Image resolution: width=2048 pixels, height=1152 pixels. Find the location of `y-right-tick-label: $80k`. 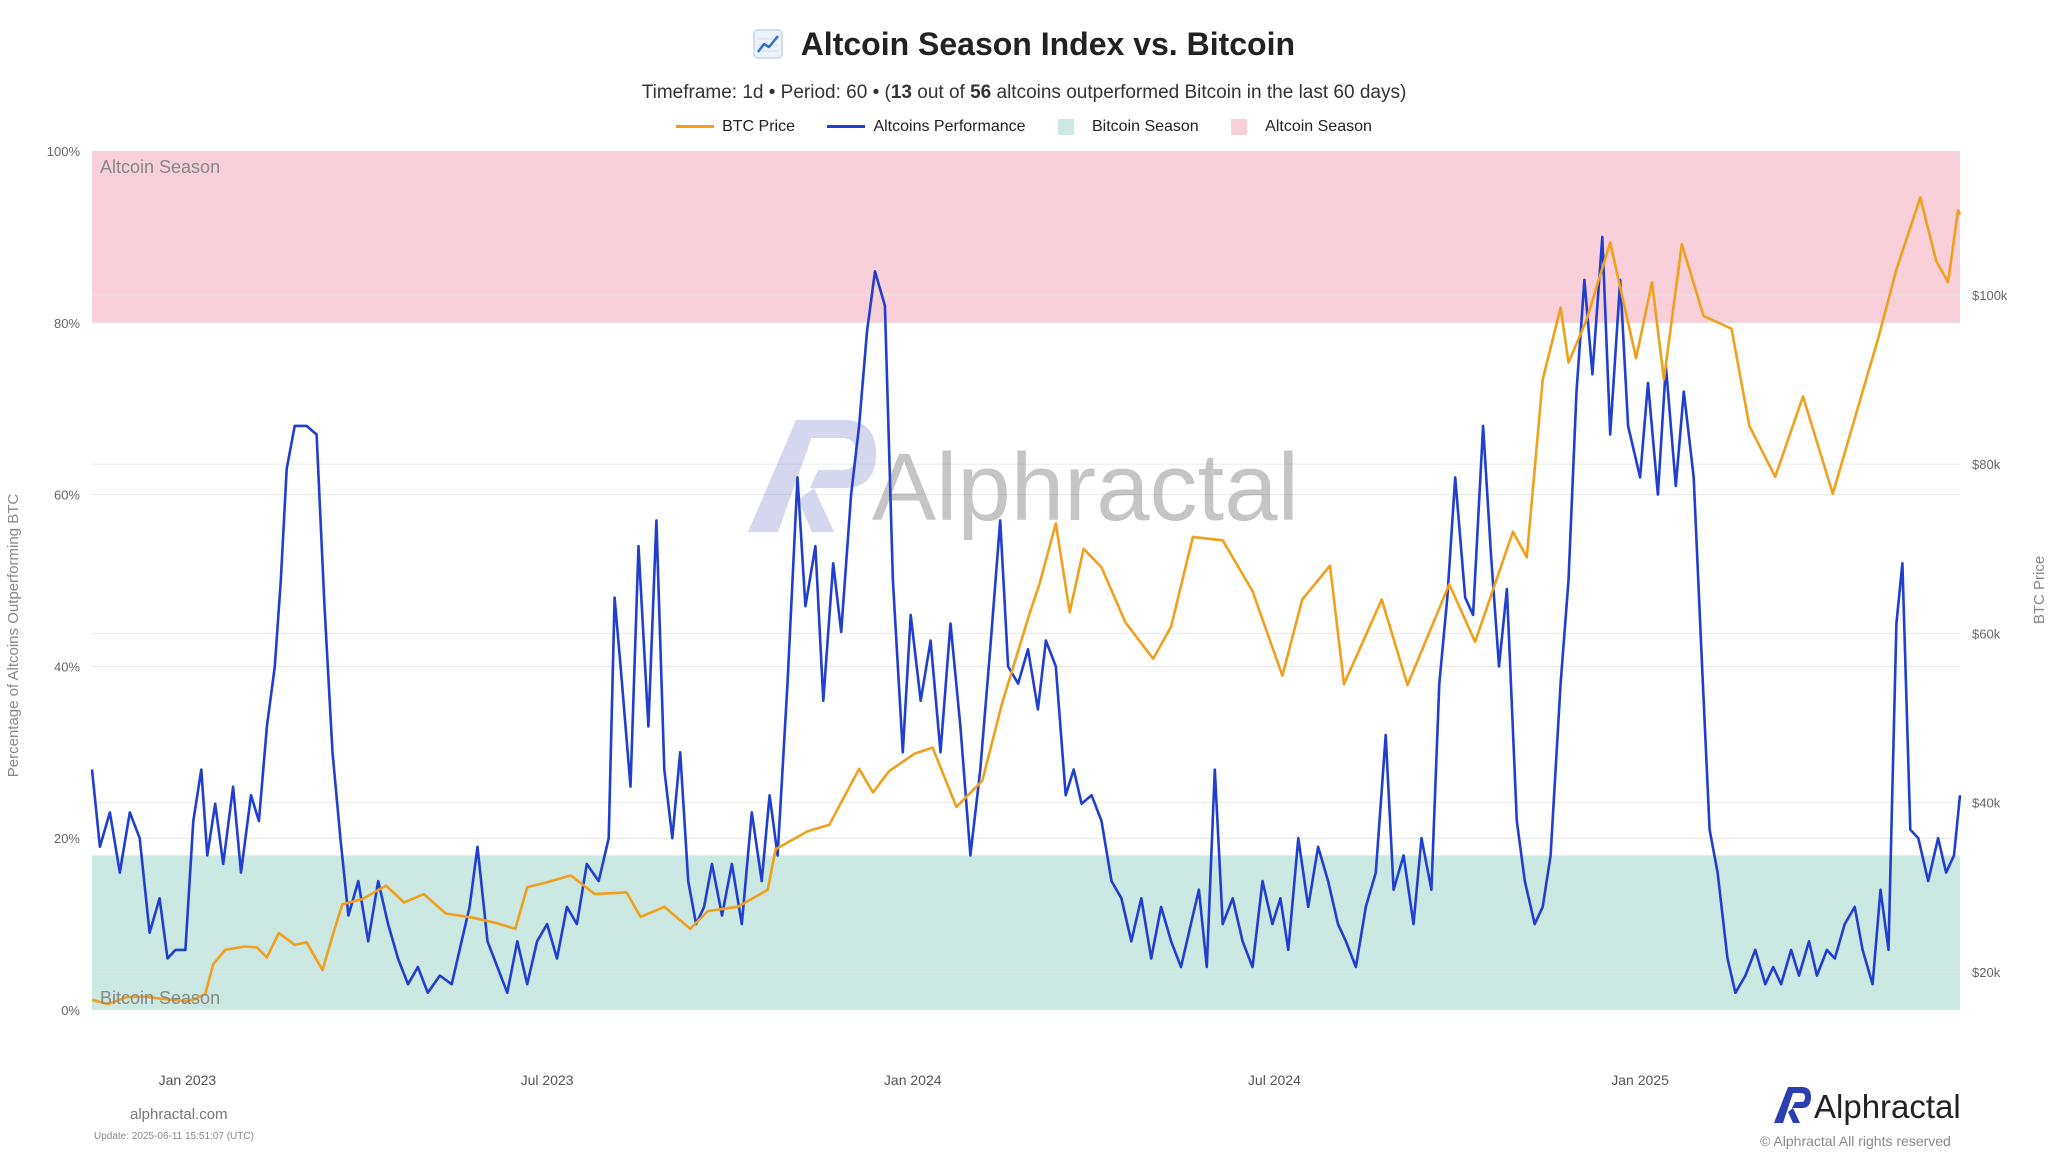

y-right-tick-label: $80k is located at coordinates (1986, 464).